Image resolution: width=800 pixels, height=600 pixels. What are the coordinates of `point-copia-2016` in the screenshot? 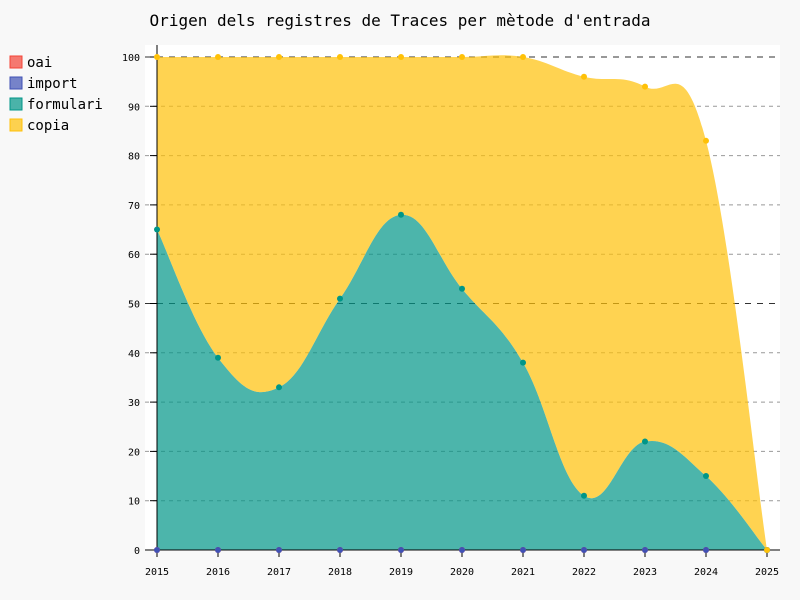 It's located at (218, 57).